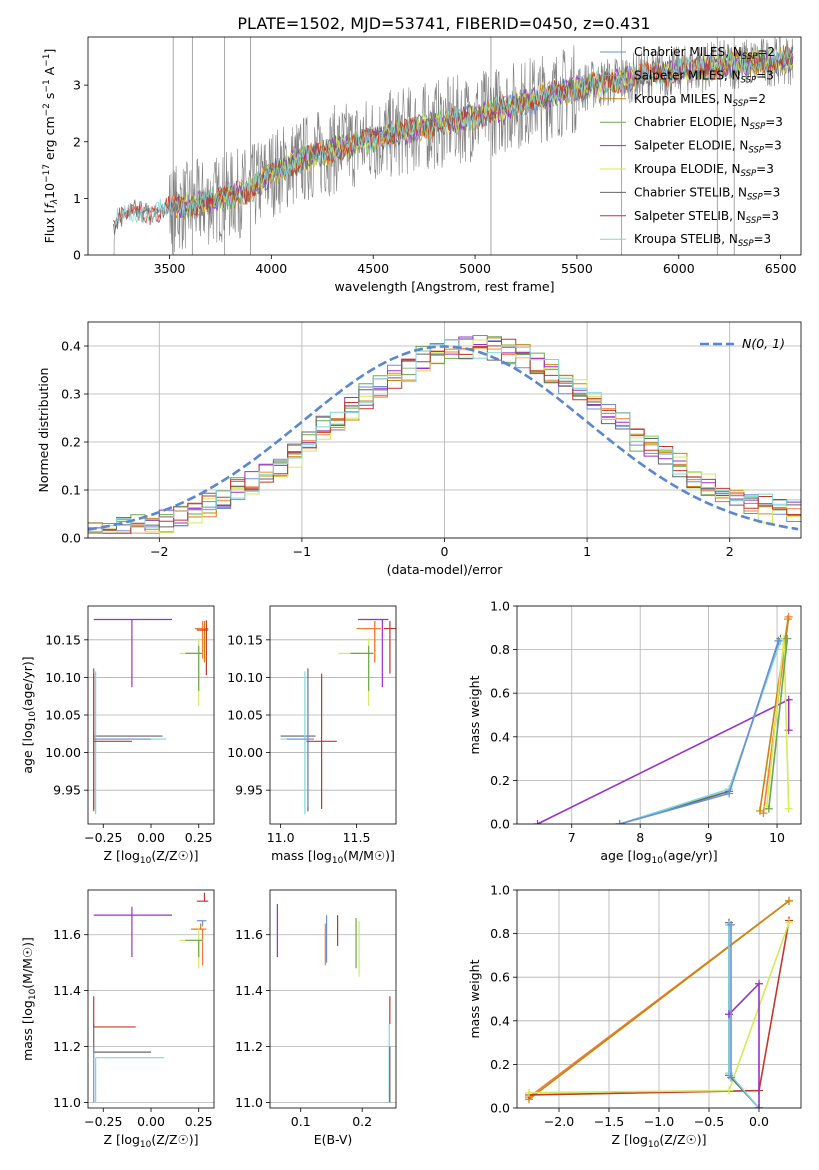  Describe the element at coordinates (77, 198) in the screenshot. I see `y-tick-label: 1` at that location.